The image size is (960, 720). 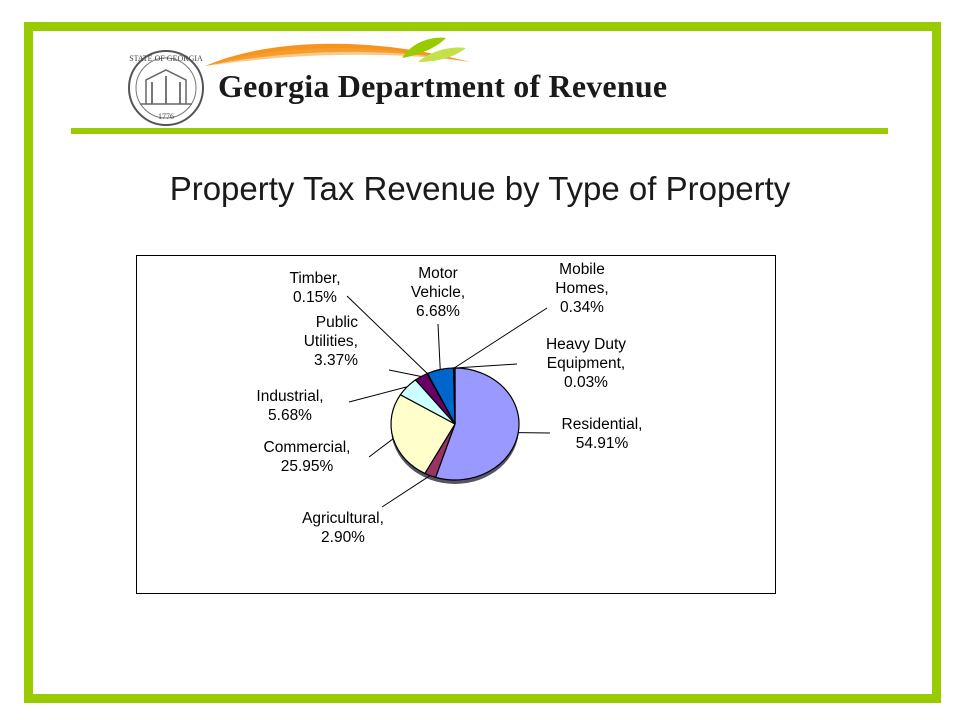 What do you see at coordinates (479, 131) in the screenshot?
I see `header-rule` at bounding box center [479, 131].